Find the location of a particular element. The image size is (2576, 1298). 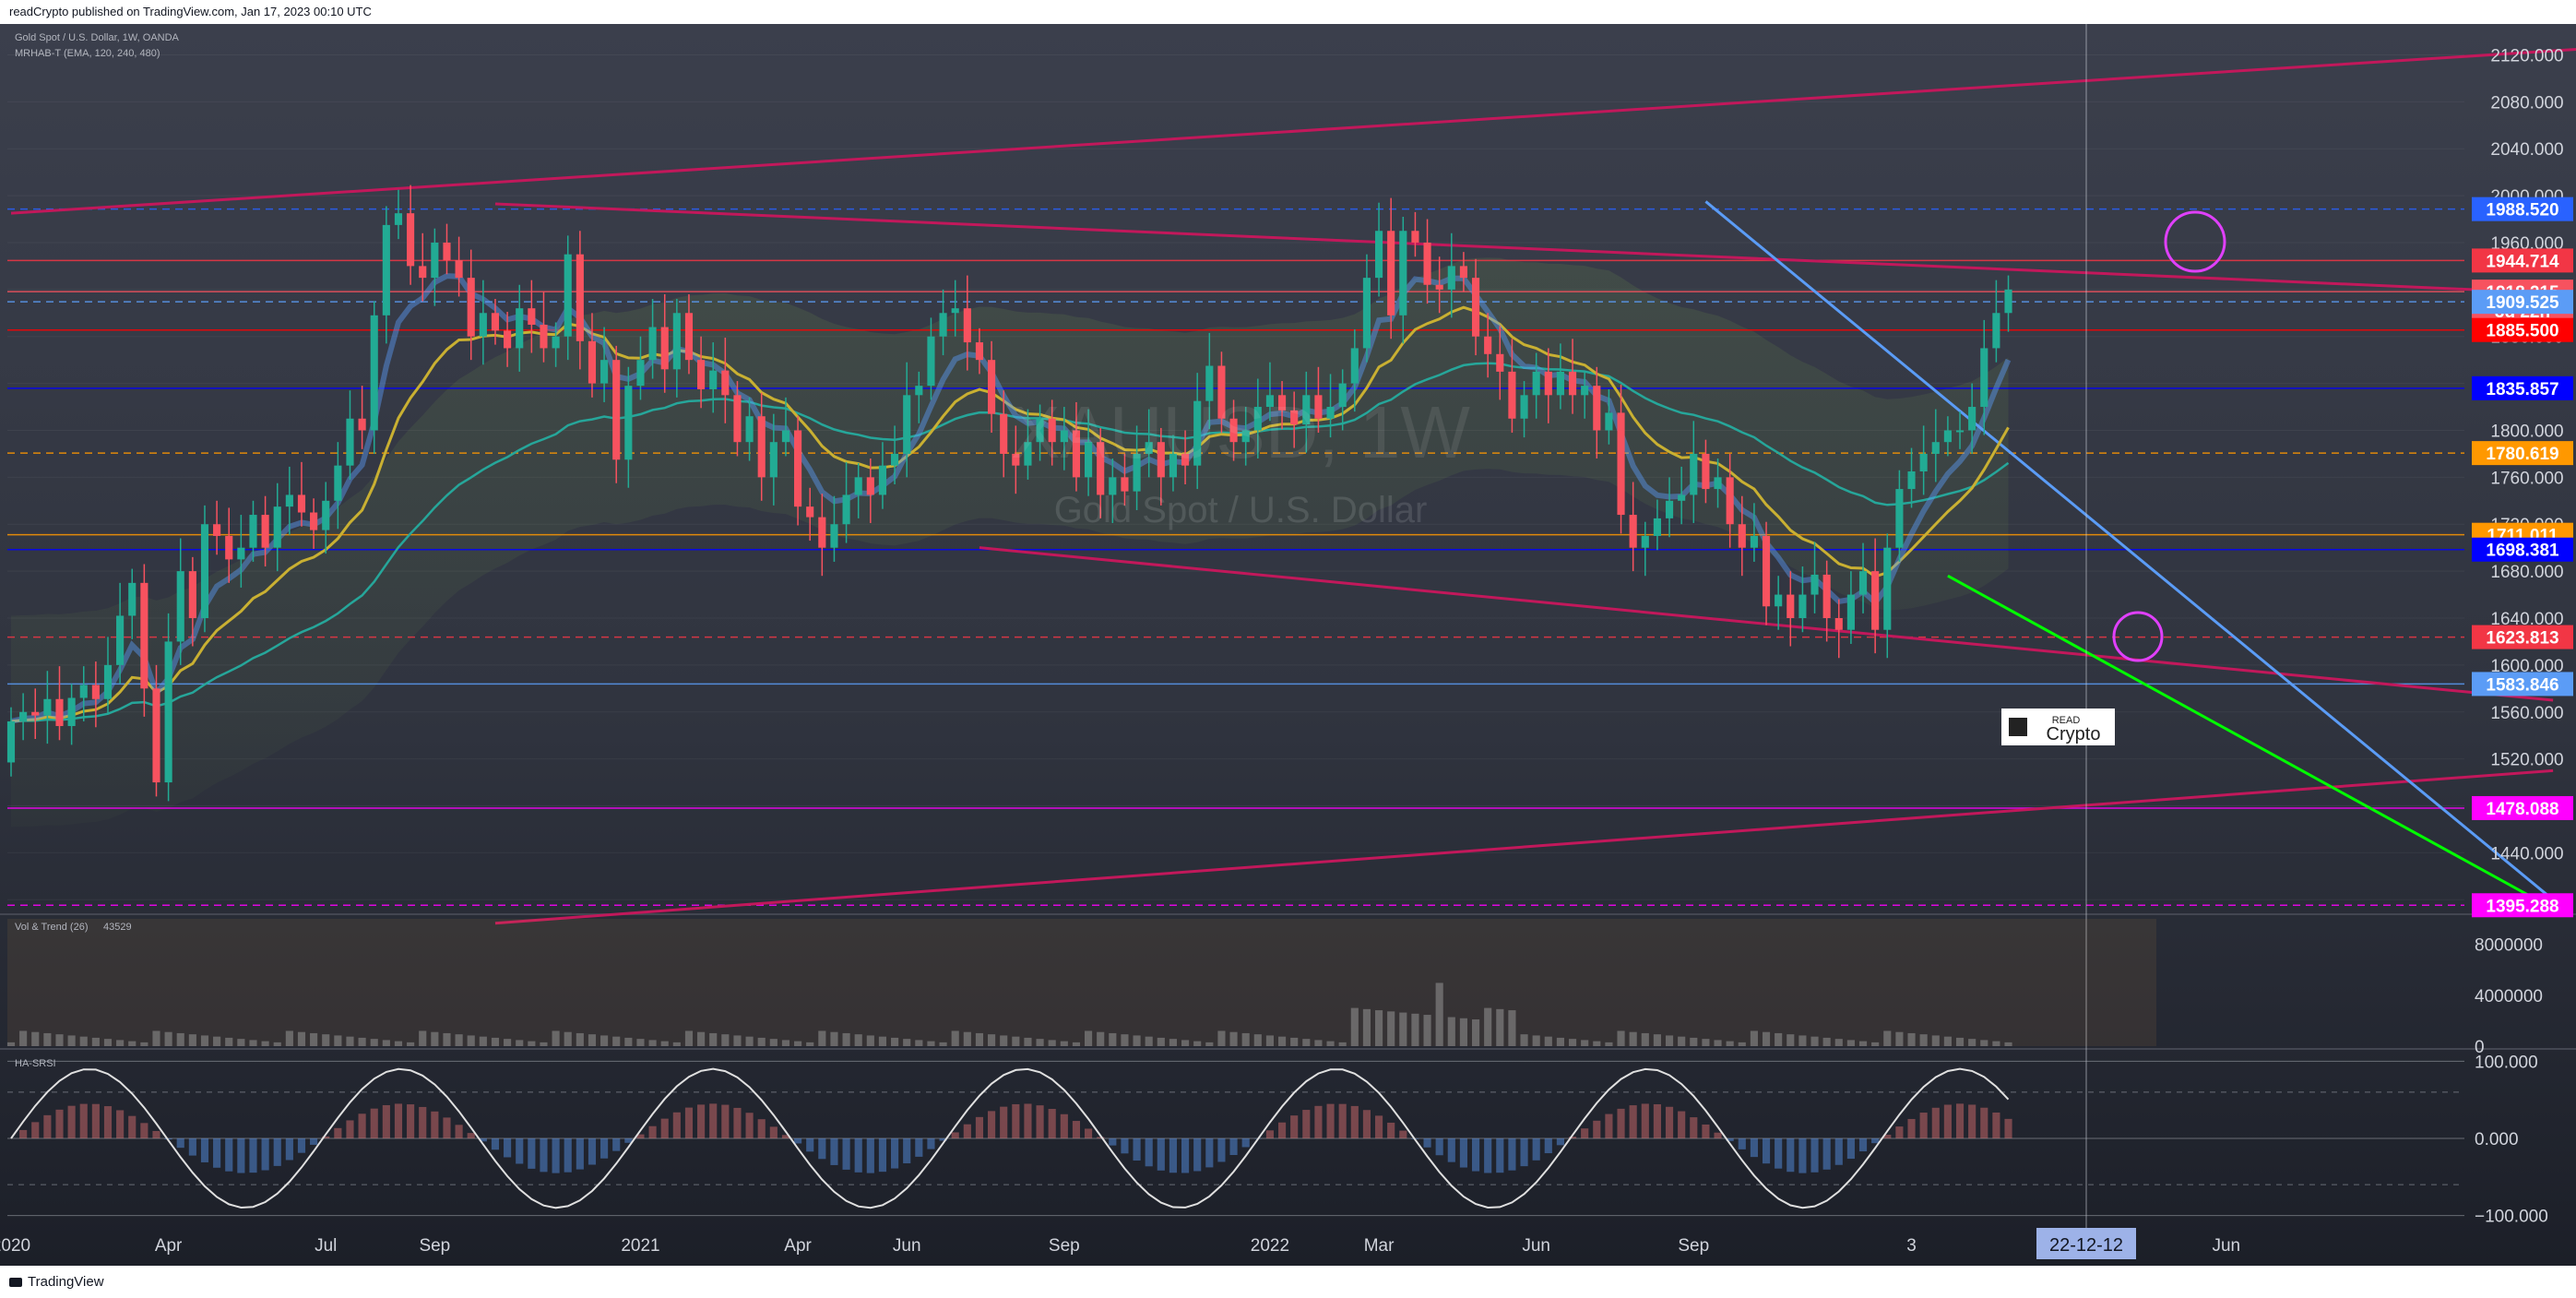

volume-pane is located at coordinates (1081, 982).